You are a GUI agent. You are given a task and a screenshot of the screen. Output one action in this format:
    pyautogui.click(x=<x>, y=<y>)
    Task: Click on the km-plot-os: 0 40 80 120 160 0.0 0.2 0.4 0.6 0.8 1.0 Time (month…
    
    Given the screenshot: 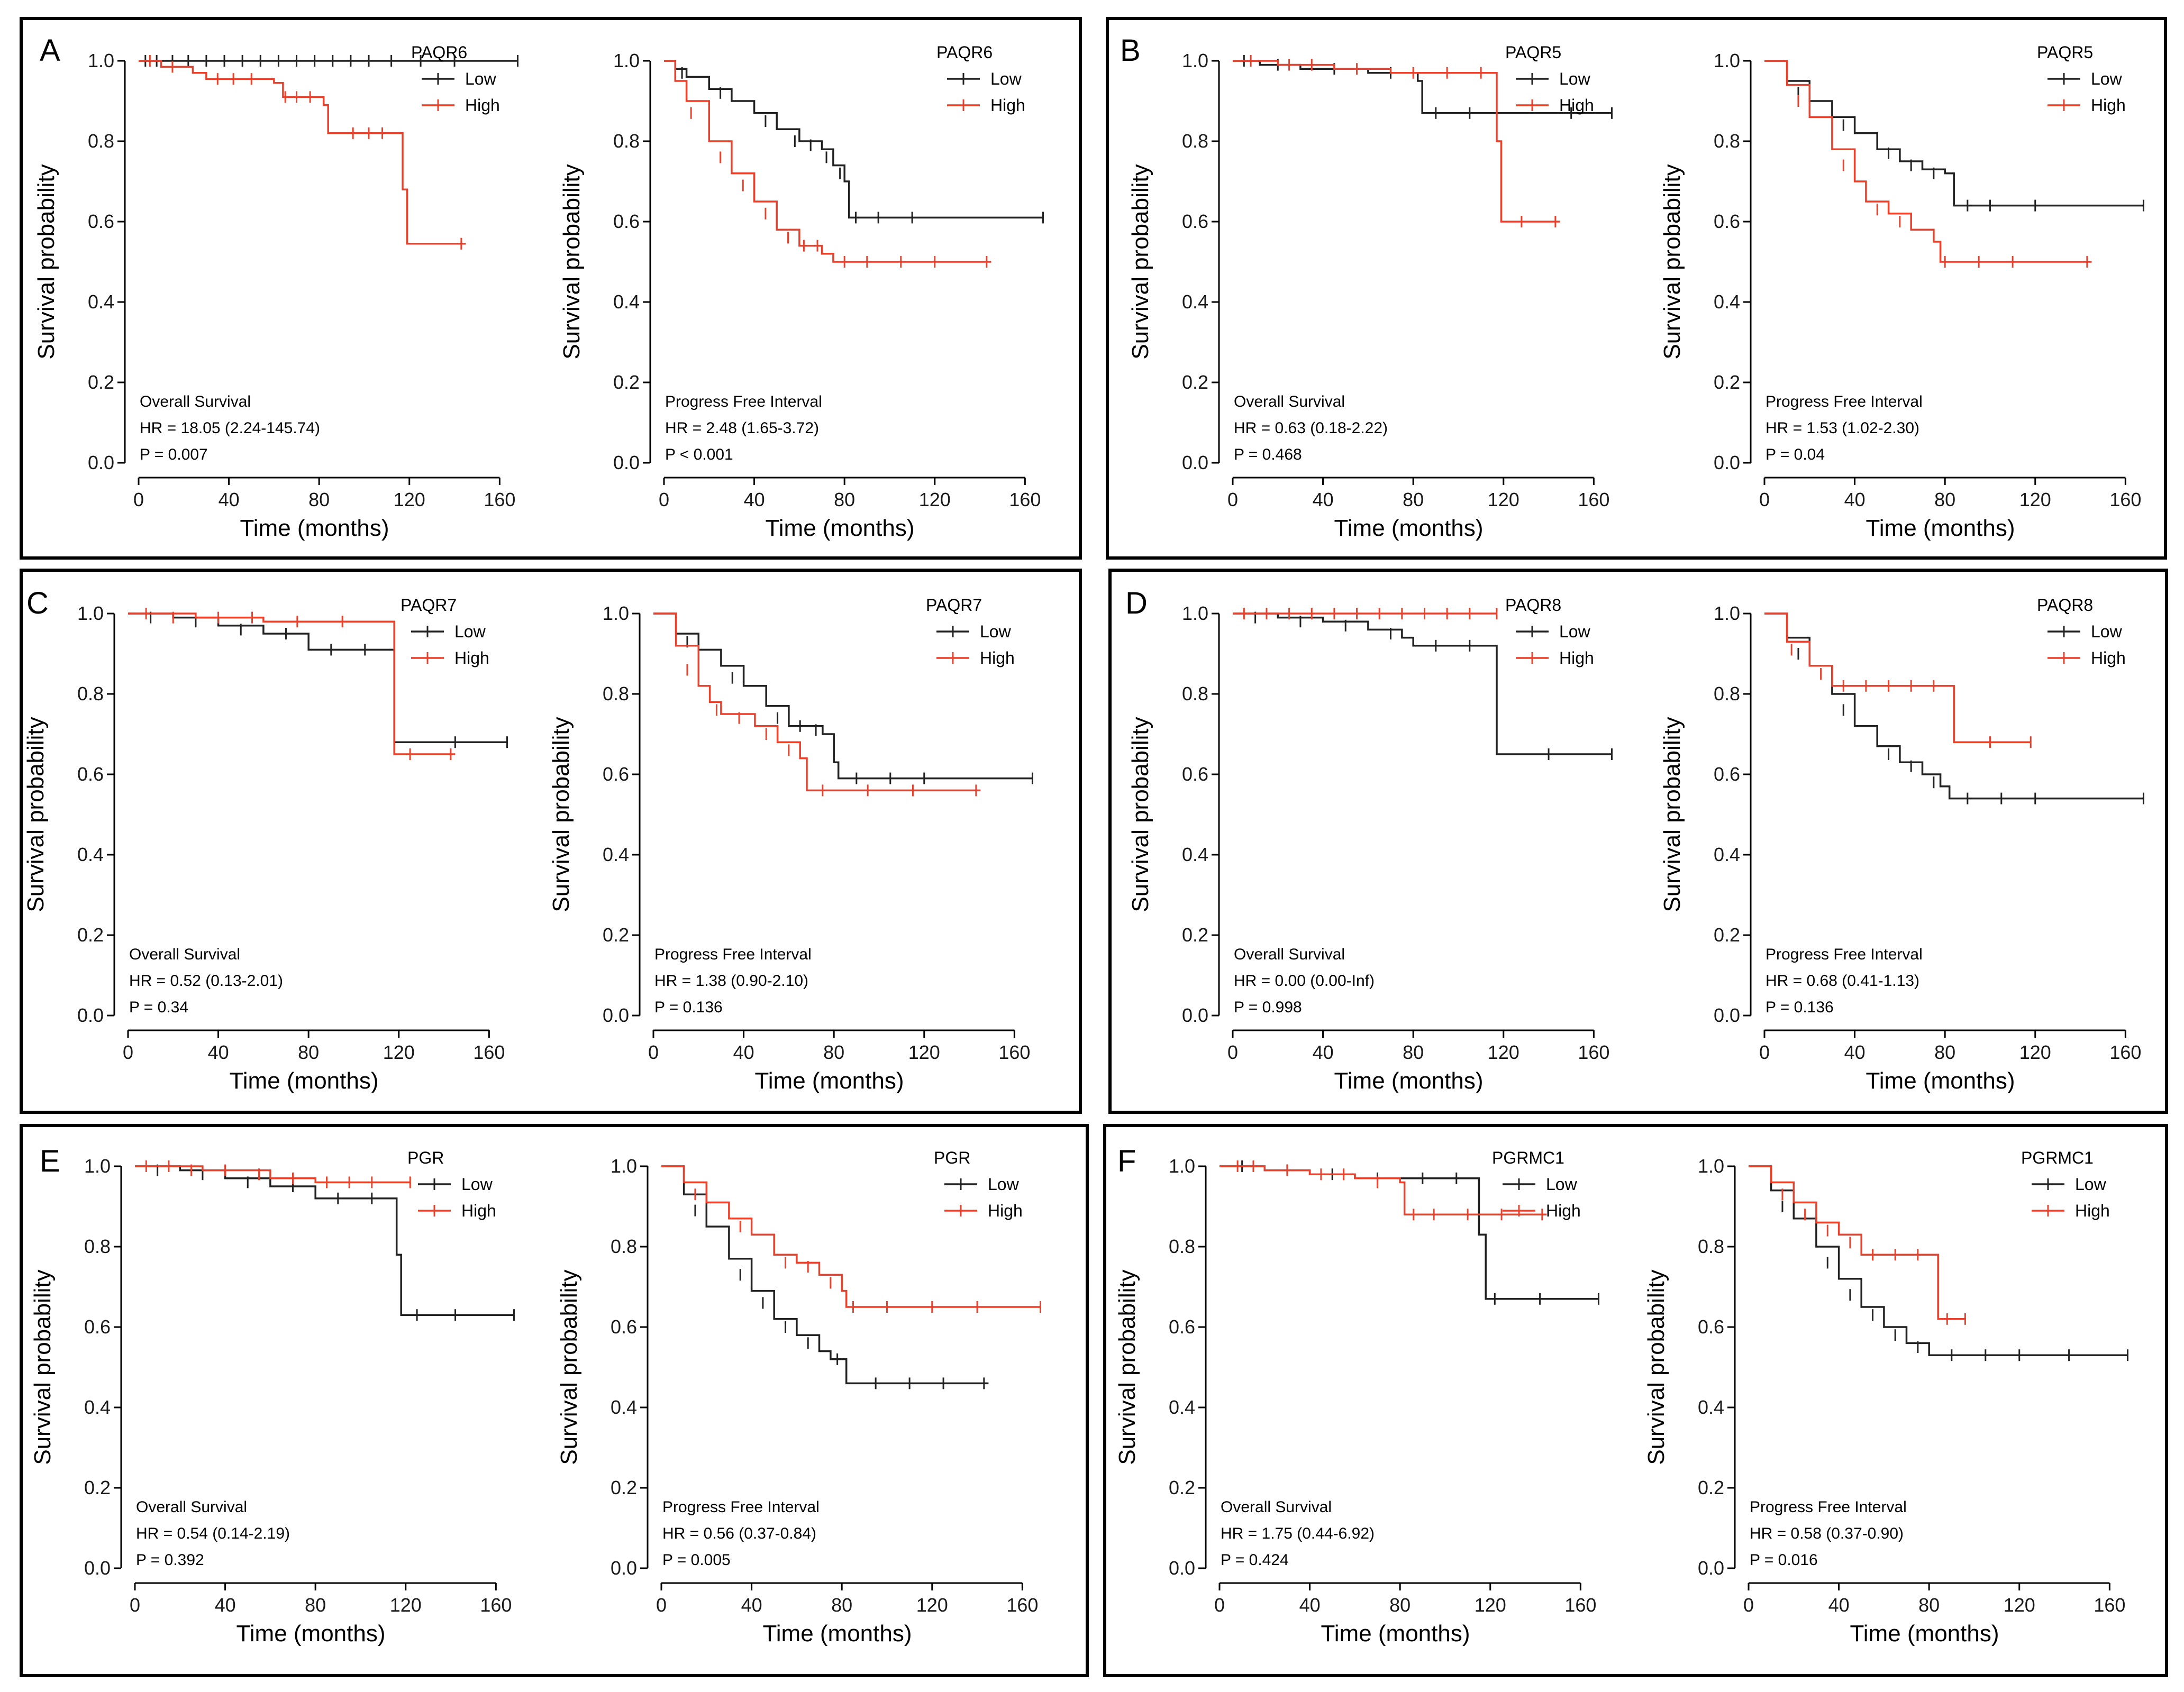 What is the action you would take?
    pyautogui.click(x=272, y=1397)
    